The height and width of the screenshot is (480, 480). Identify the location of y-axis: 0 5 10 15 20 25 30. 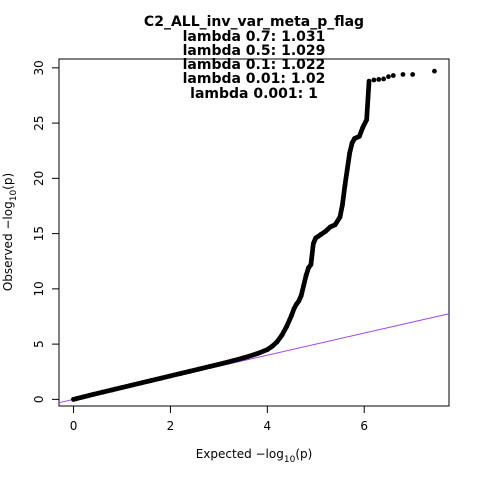
(45, 231).